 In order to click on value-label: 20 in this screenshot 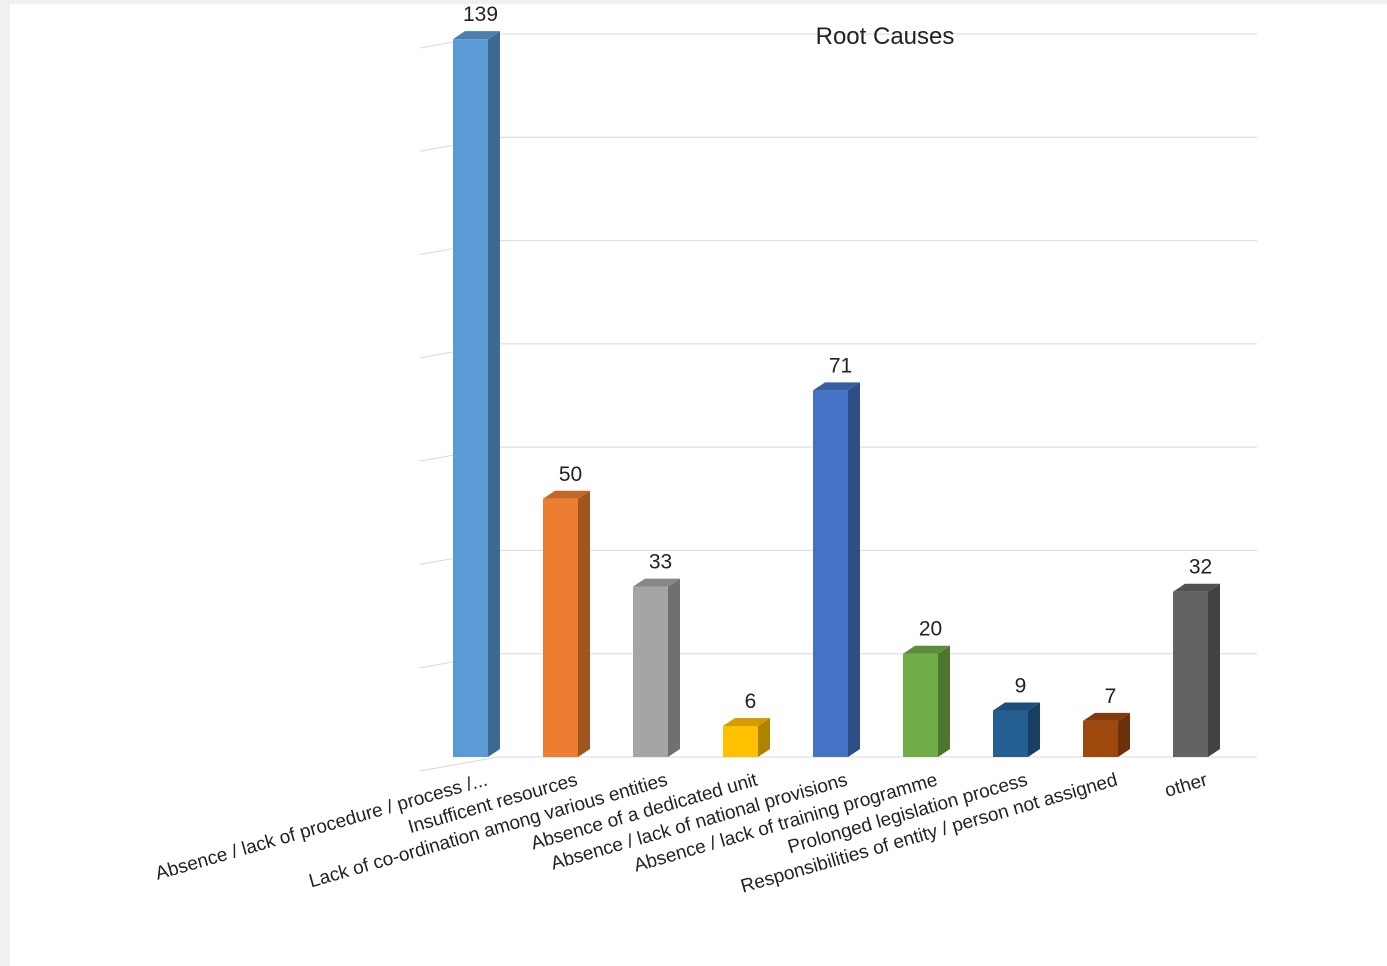, I will do `click(930, 629)`.